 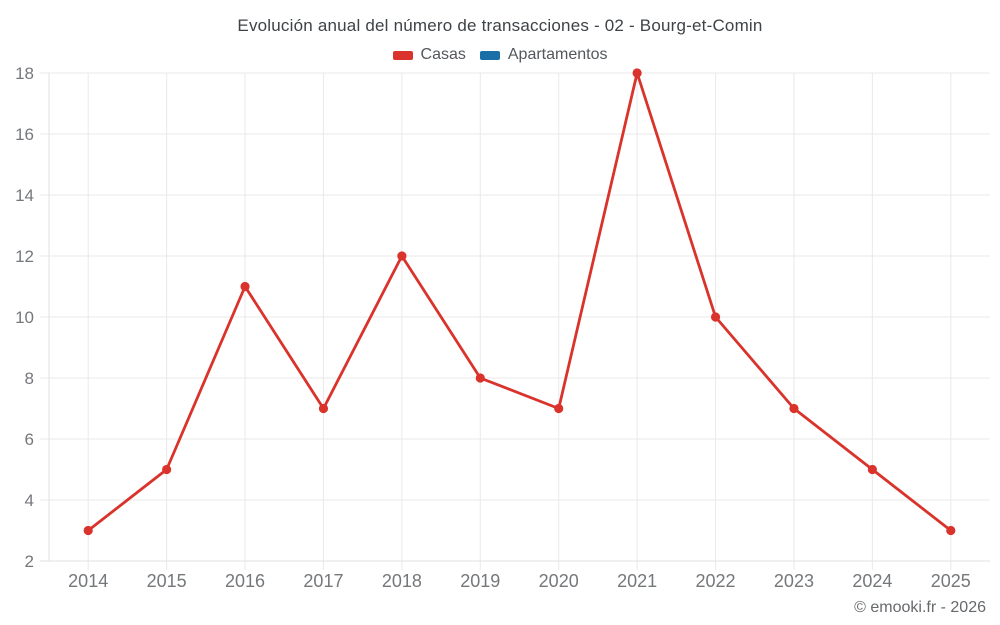 I want to click on legend-item-casas: Casas, so click(x=429, y=55).